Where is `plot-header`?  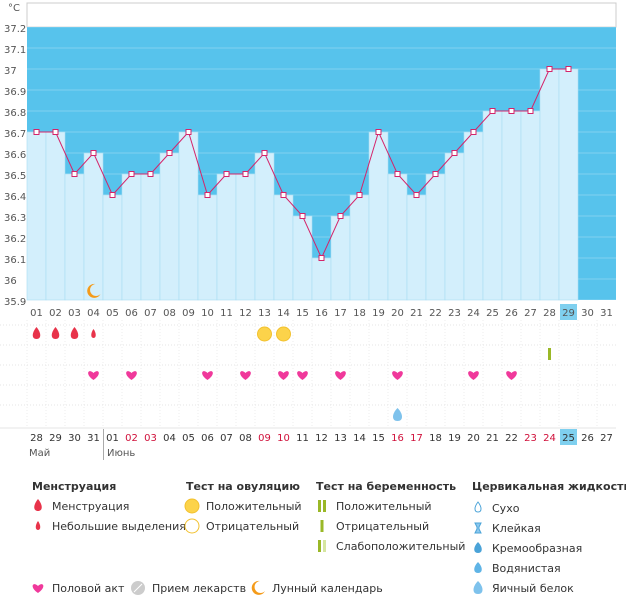
plot-header is located at coordinates (321, 15).